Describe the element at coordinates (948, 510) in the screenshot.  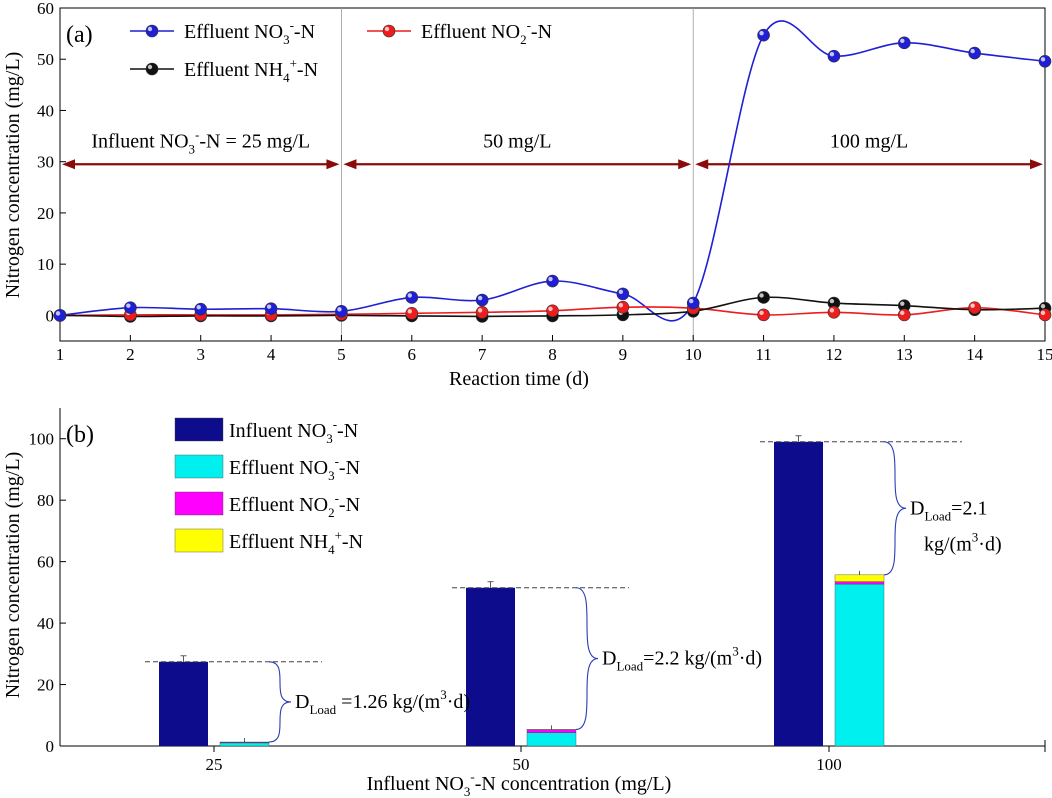
I see `dload-annotation: DLoad=2.1` at that location.